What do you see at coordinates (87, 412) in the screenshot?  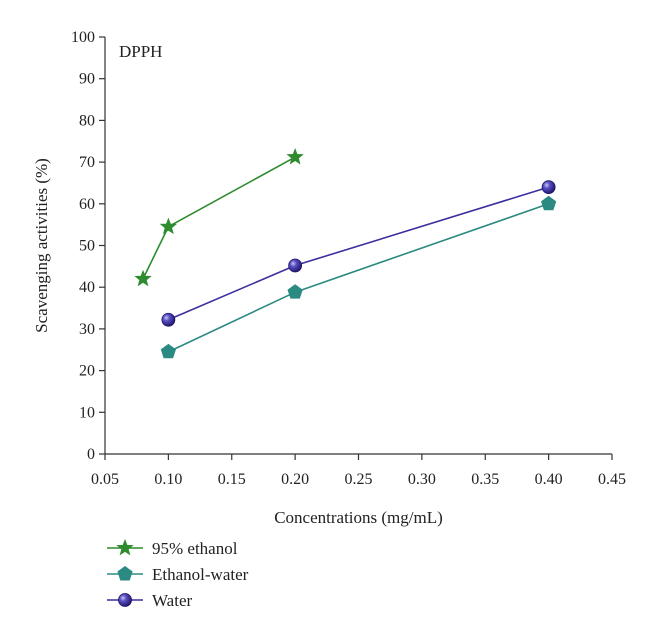 I see `y-tick-label: 10` at bounding box center [87, 412].